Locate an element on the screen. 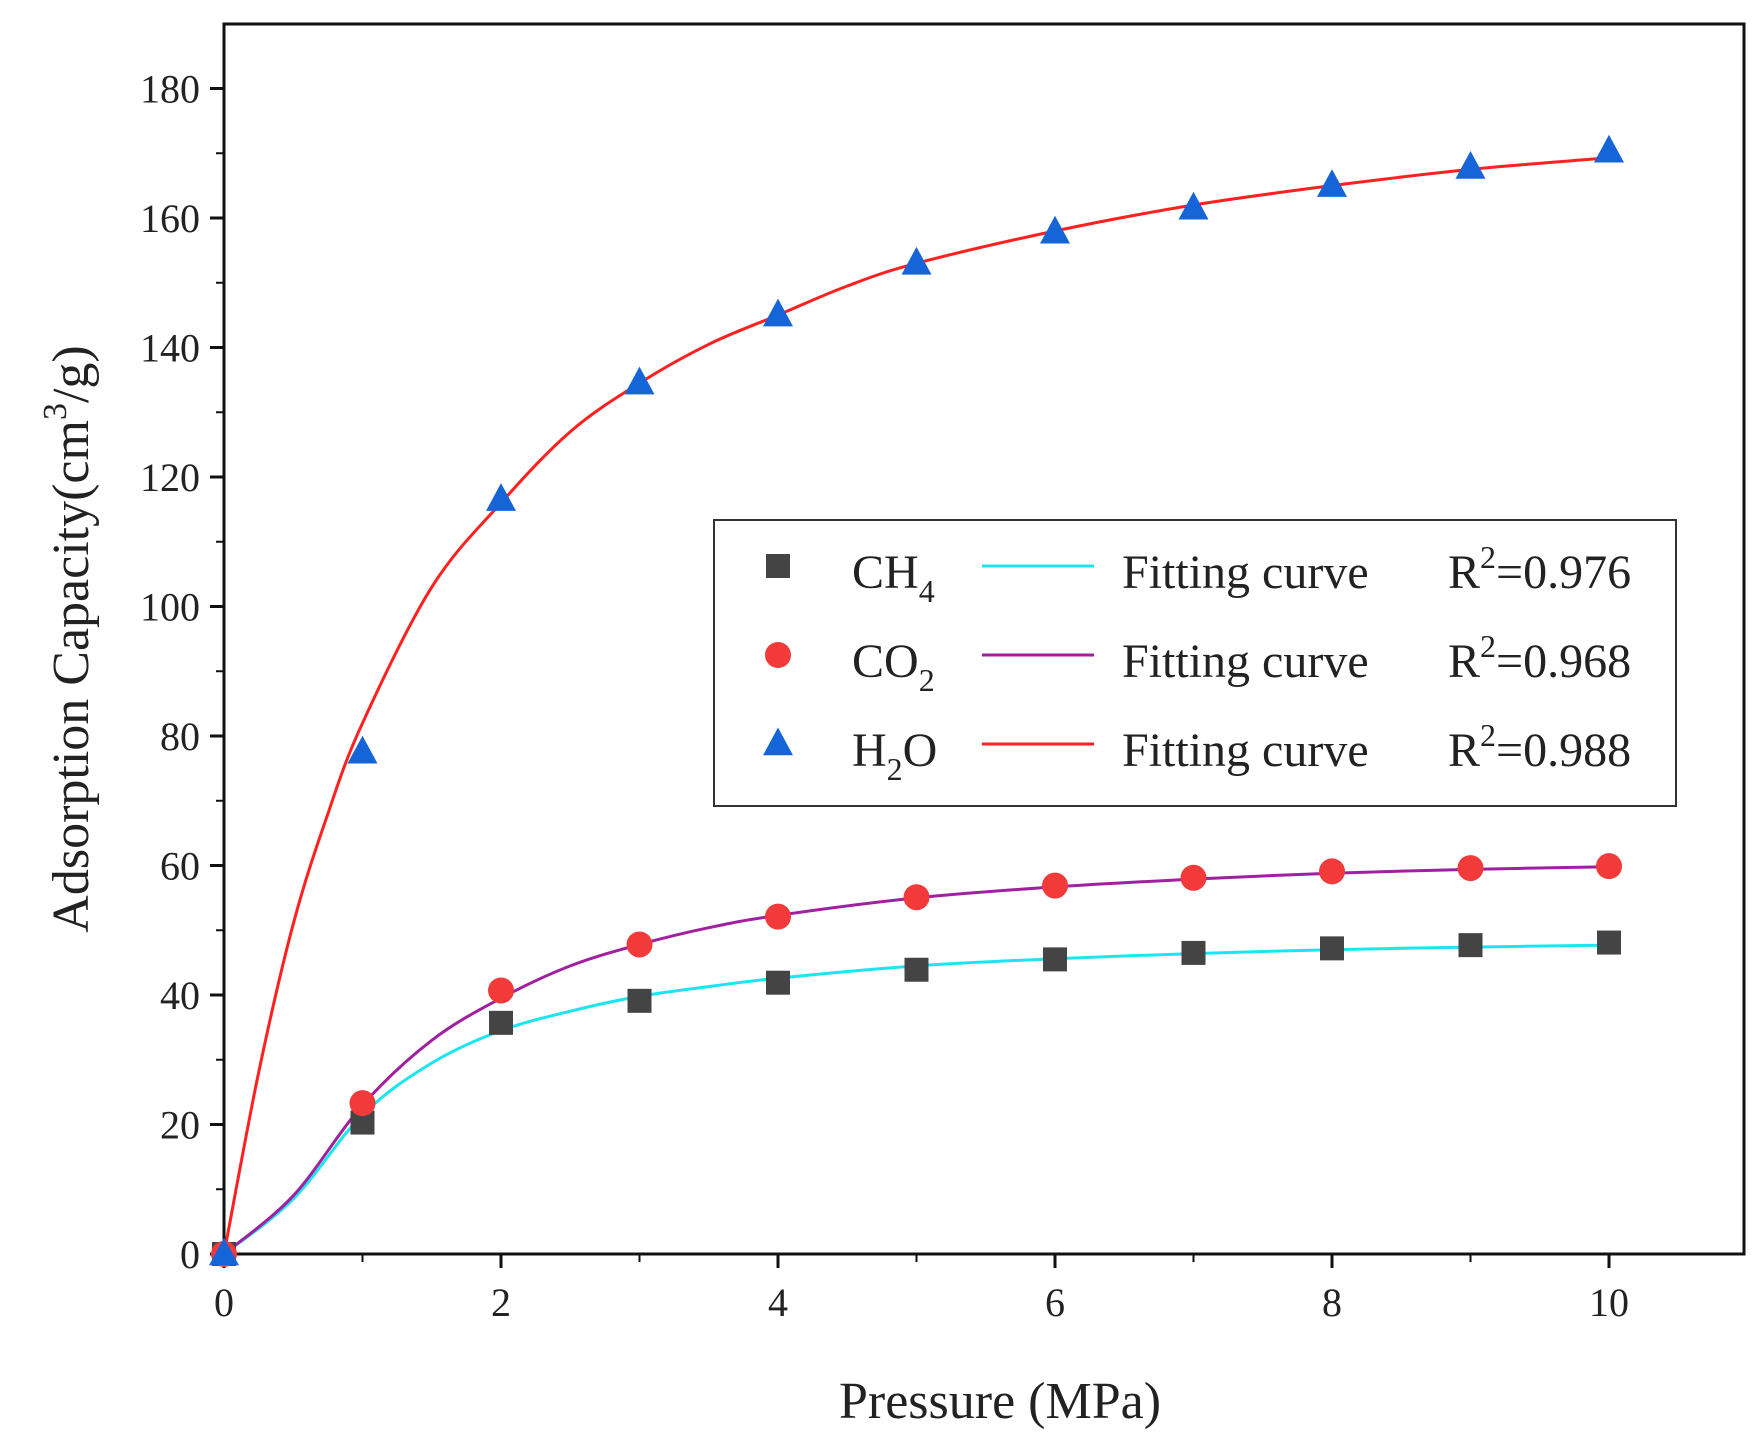 The width and height of the screenshot is (1763, 1450). legend-fit-label-h2o: Fitting curve is located at coordinates (1245, 750).